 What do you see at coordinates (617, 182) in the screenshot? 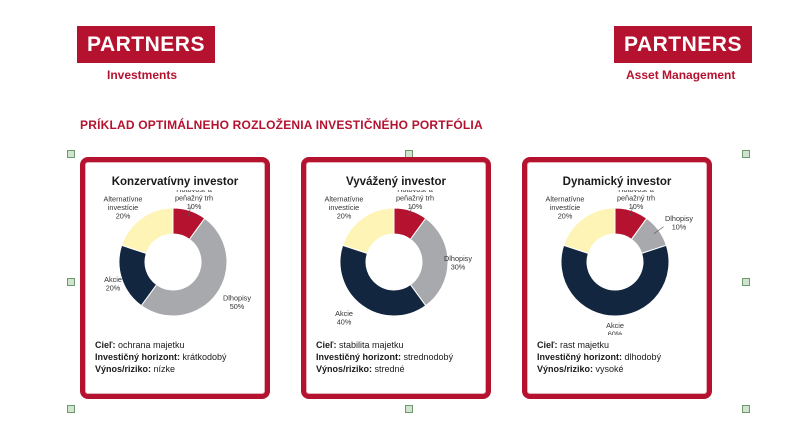
I see `card-title: Dynamický investor` at bounding box center [617, 182].